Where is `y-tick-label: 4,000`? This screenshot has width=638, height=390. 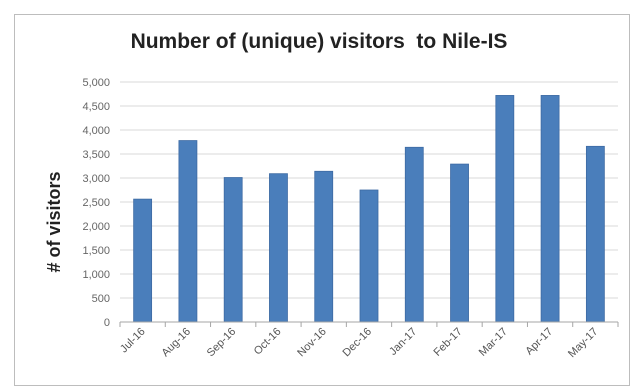
y-tick-label: 4,000 is located at coordinates (96, 131).